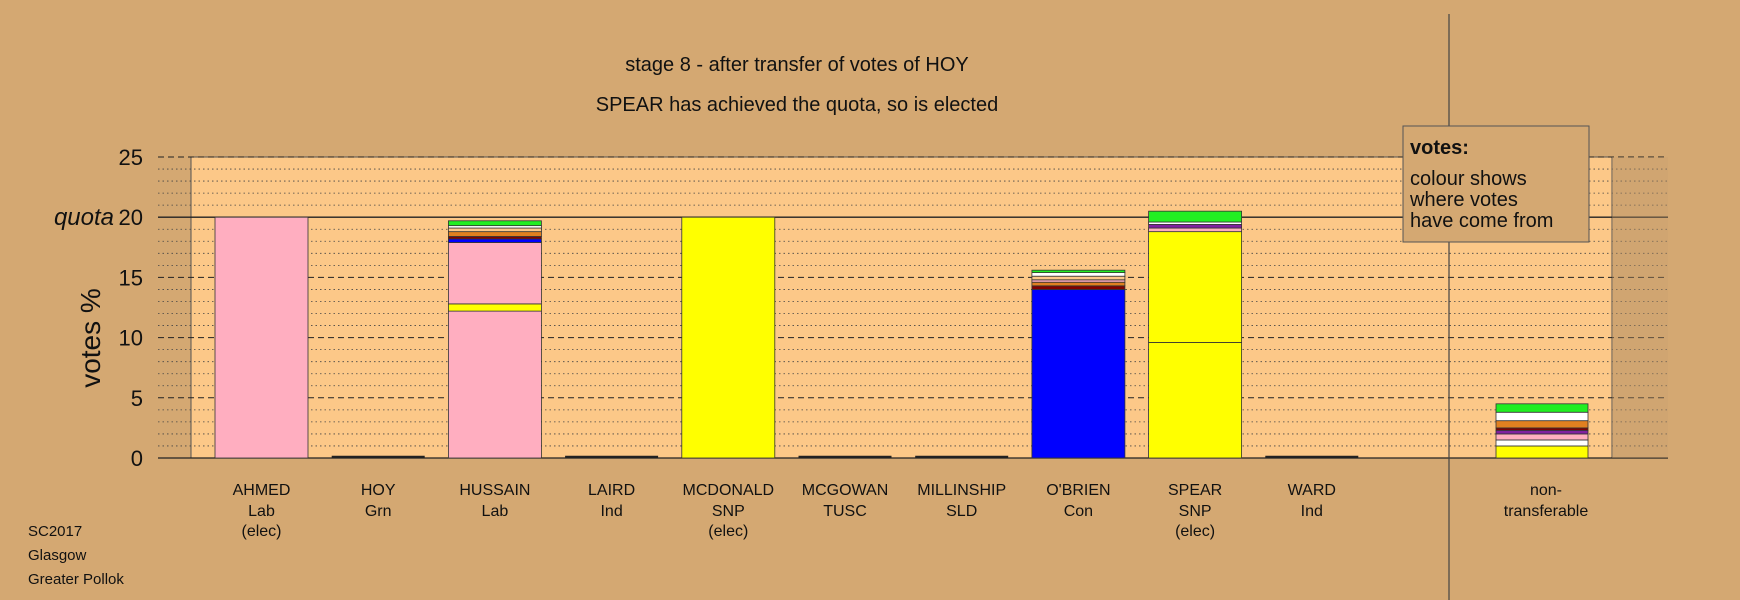 The width and height of the screenshot is (1740, 600). I want to click on candidate-name-label: WARD, so click(1312, 490).